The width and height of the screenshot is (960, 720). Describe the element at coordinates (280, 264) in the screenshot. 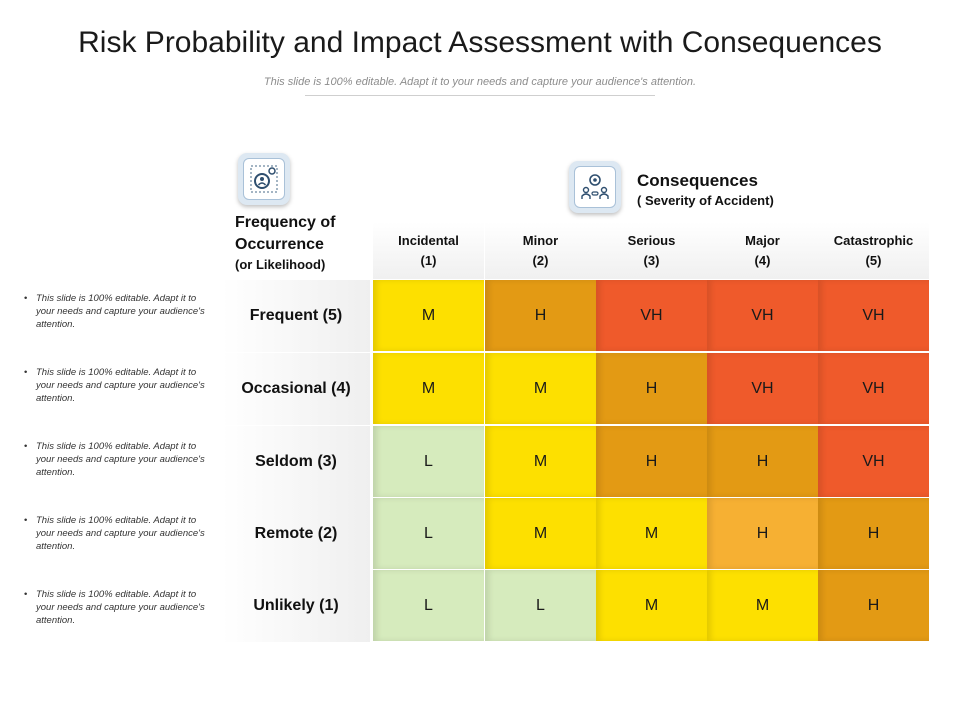

I see `frequency-header-line3: (or Likelihood)` at that location.